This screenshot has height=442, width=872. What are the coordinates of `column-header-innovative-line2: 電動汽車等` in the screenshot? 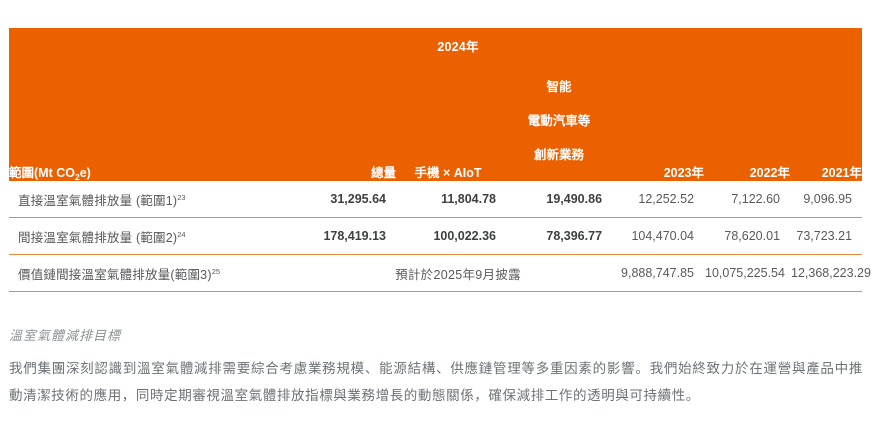 It's located at (559, 121).